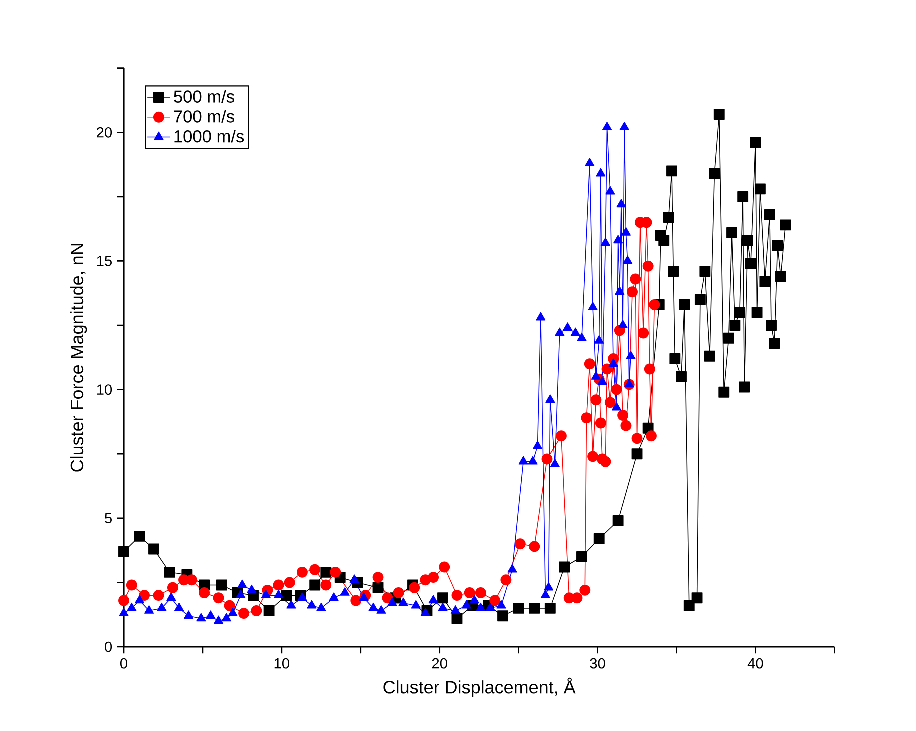  What do you see at coordinates (204, 116) in the screenshot?
I see `legend-label: 700 m/s` at bounding box center [204, 116].